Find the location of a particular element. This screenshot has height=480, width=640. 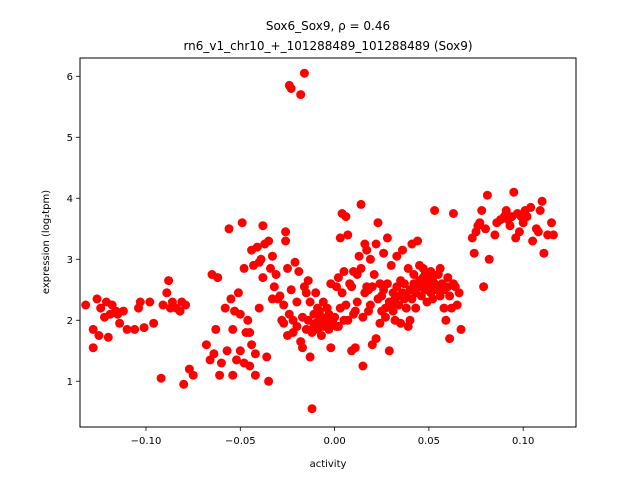

x-tick-label: −0.05 is located at coordinates (240, 441).